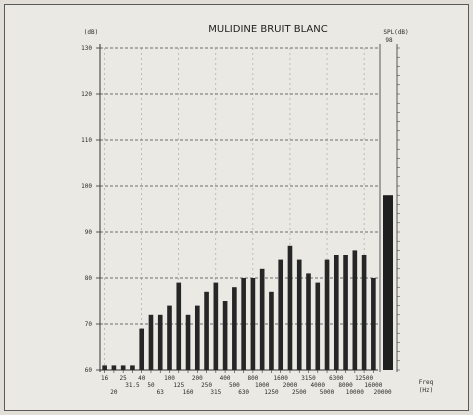 This screenshot has width=473, height=415. Describe the element at coordinates (91, 32) in the screenshot. I see `y-axis-label: (dB)` at that location.